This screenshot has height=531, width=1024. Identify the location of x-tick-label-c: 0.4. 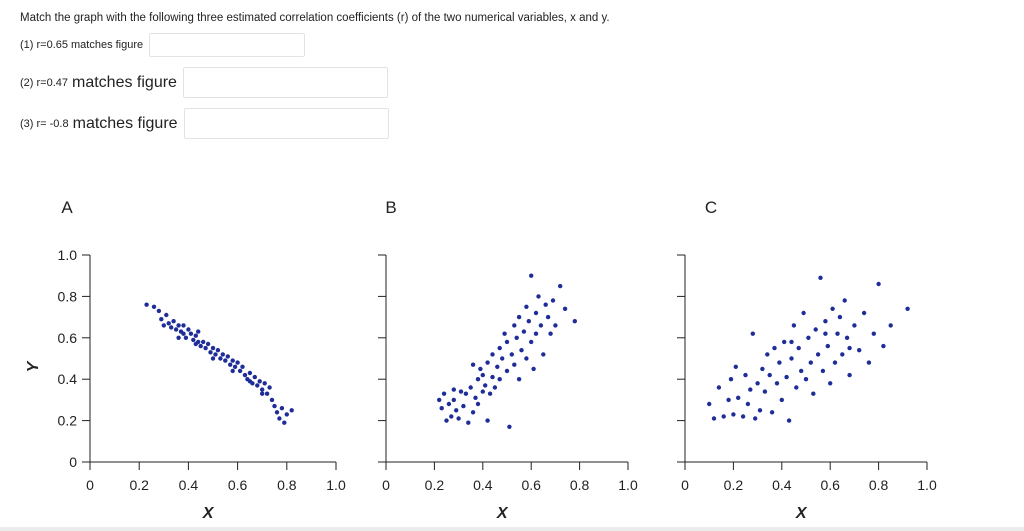
(782, 485).